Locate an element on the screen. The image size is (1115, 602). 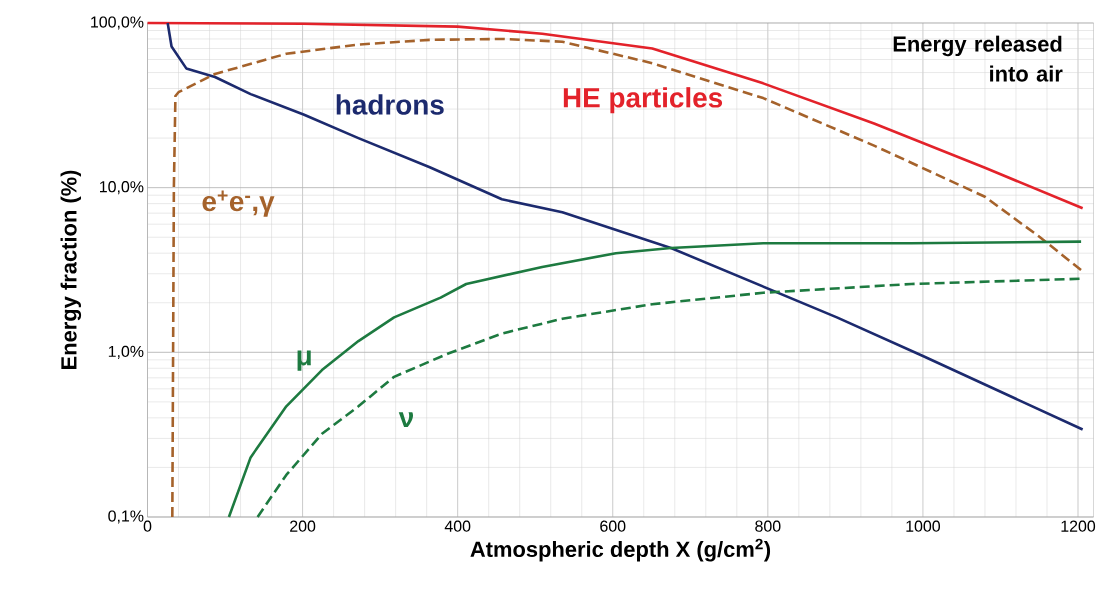
series-label: ν is located at coordinates (406, 420).